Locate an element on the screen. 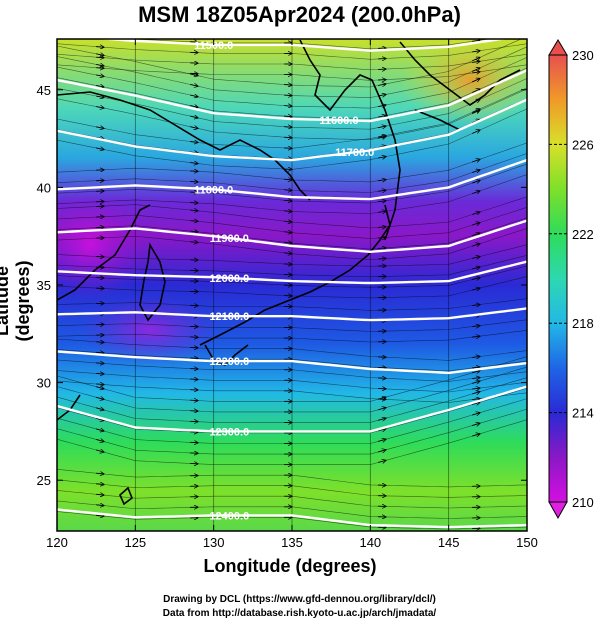  y-tick-label: 25 is located at coordinates (44, 480).